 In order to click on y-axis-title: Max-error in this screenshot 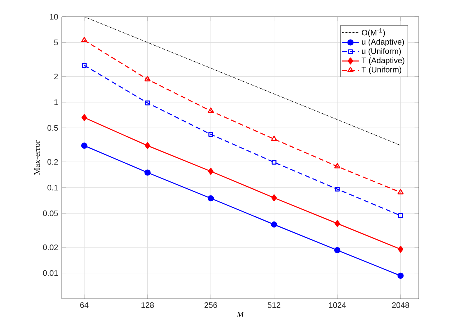, I will do `click(37, 158)`.